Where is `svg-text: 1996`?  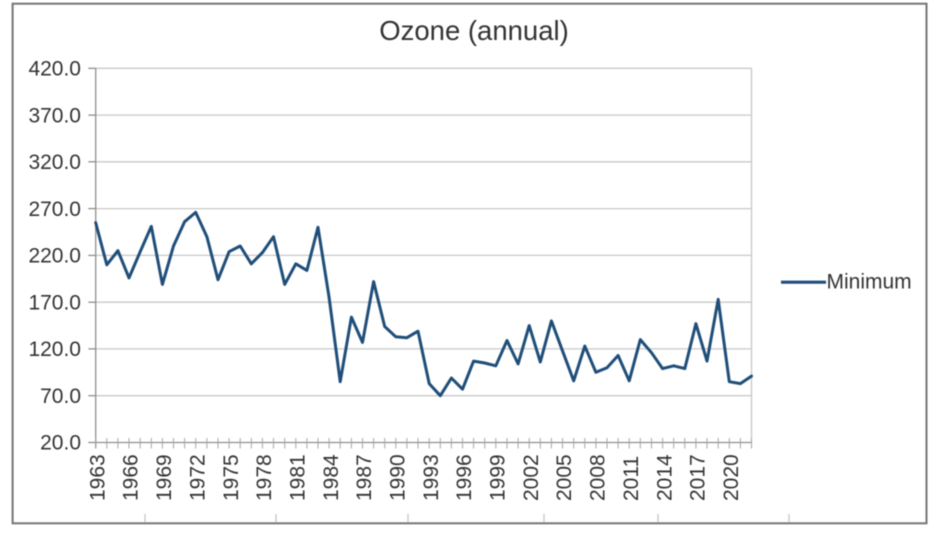
svg-text: 1996 is located at coordinates (464, 477).